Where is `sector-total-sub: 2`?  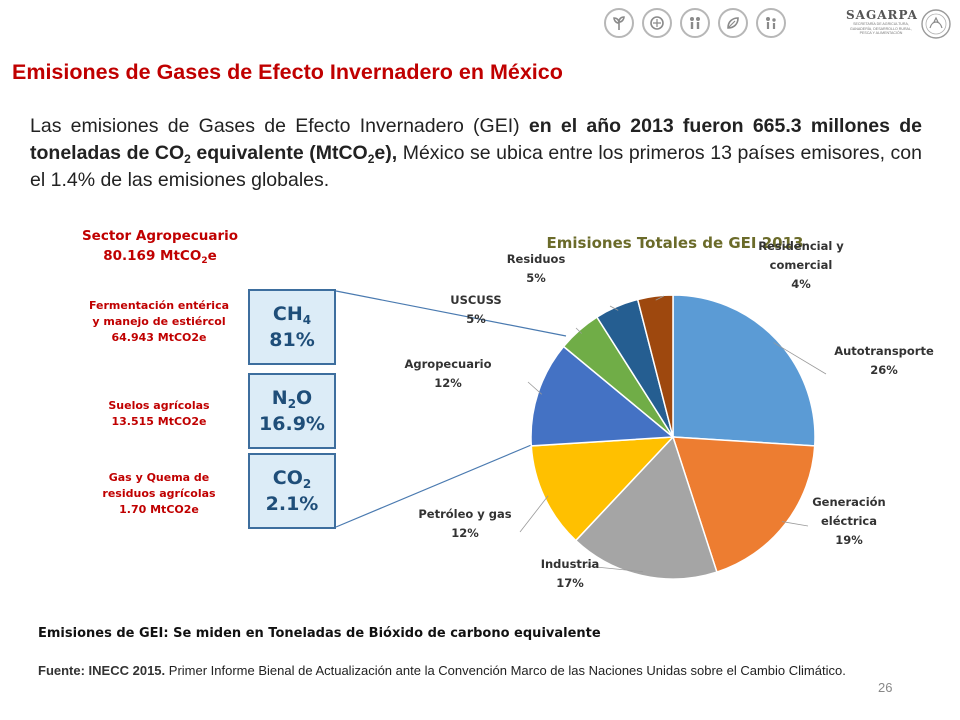 sector-total-sub: 2 is located at coordinates (204, 261).